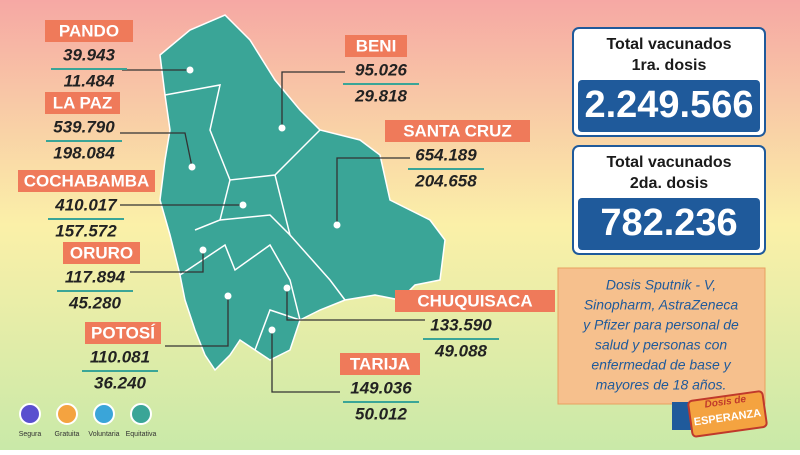 Image resolution: width=800 pixels, height=455 pixels. What do you see at coordinates (86, 230) in the screenshot?
I see `dose2: 157.572` at bounding box center [86, 230].